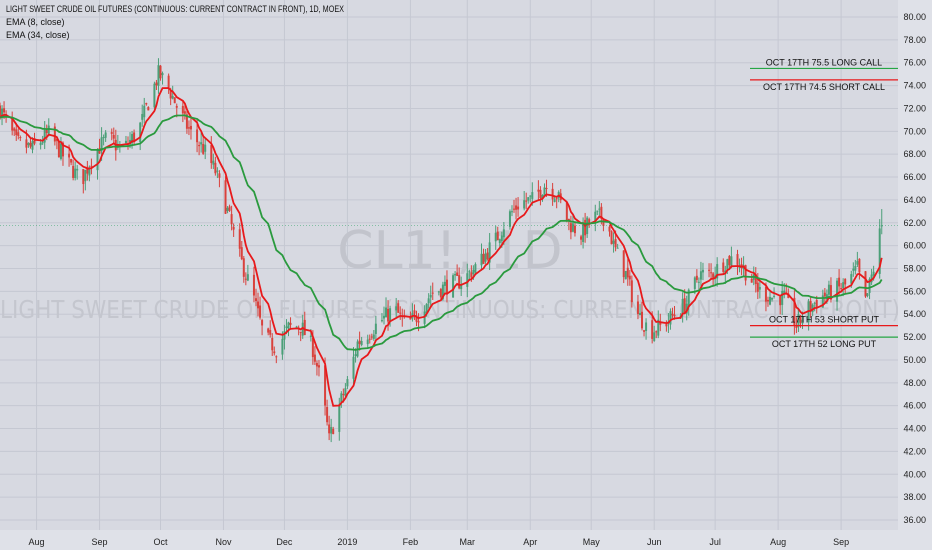  I want to click on y-tick-label: 64.00, so click(914, 200).